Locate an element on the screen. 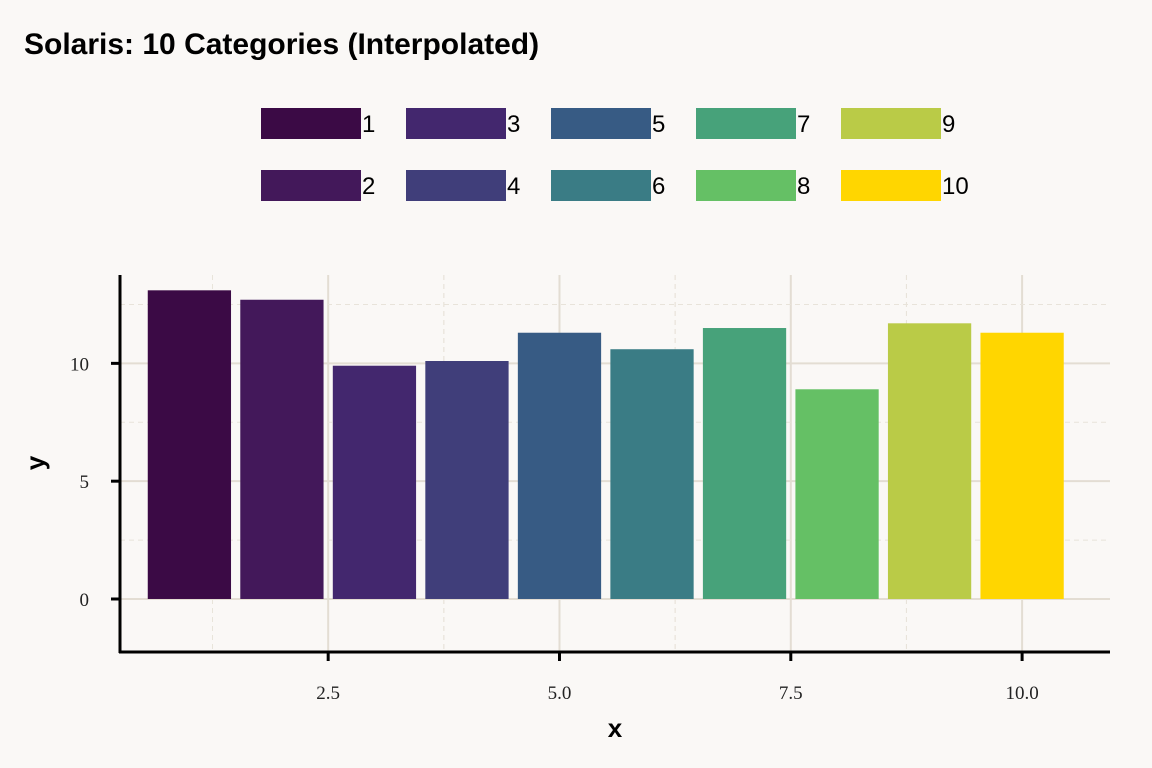 The height and width of the screenshot is (768, 1152). legend-label-4: 4 is located at coordinates (513, 186).